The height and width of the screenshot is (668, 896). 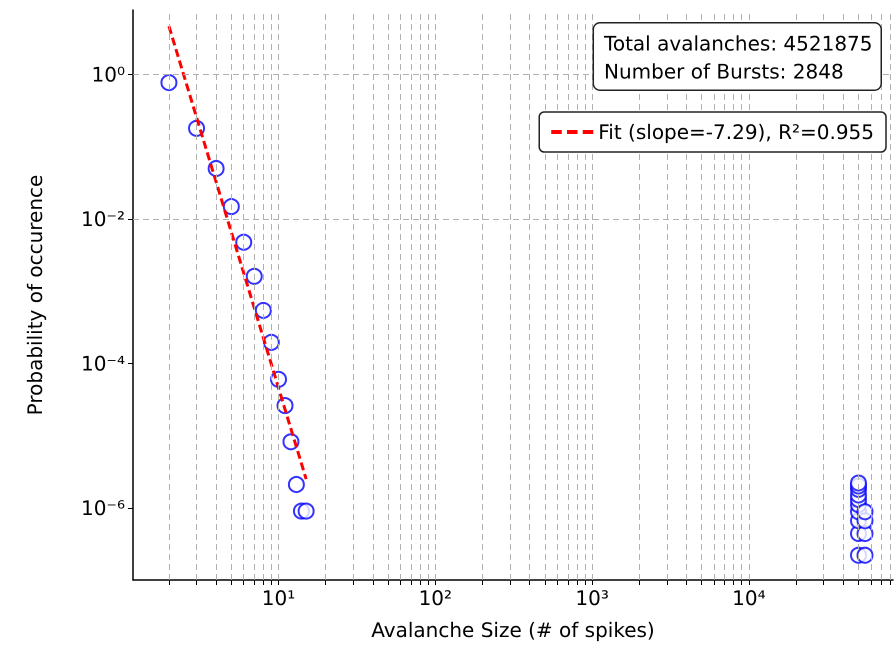 What do you see at coordinates (35, 295) in the screenshot?
I see `y-axis-title: Probability of occurence` at bounding box center [35, 295].